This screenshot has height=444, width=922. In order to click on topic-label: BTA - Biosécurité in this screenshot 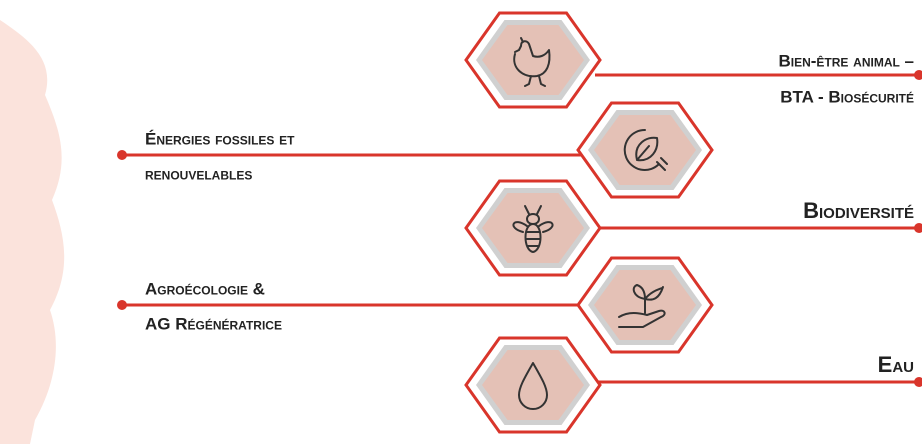, I will do `click(847, 96)`.